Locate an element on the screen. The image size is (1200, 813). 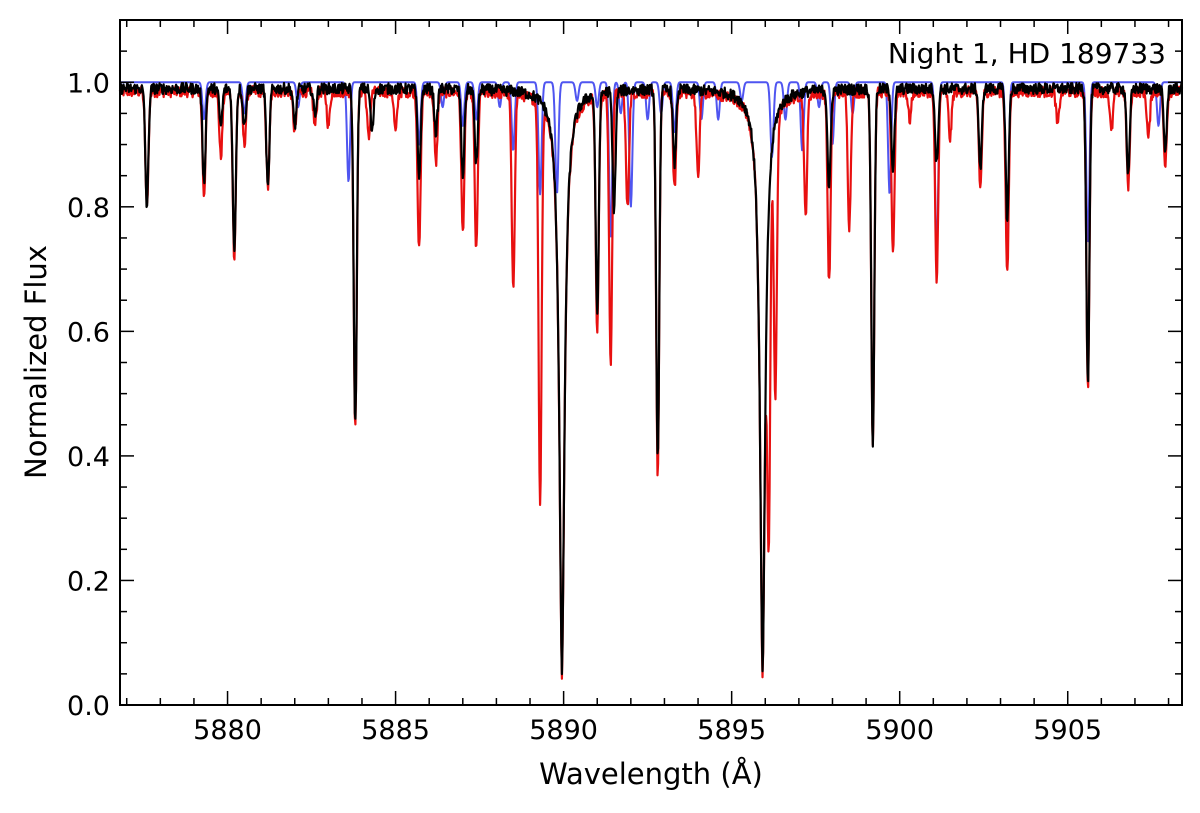
y-tick-label: 0.8 is located at coordinates (88, 208).